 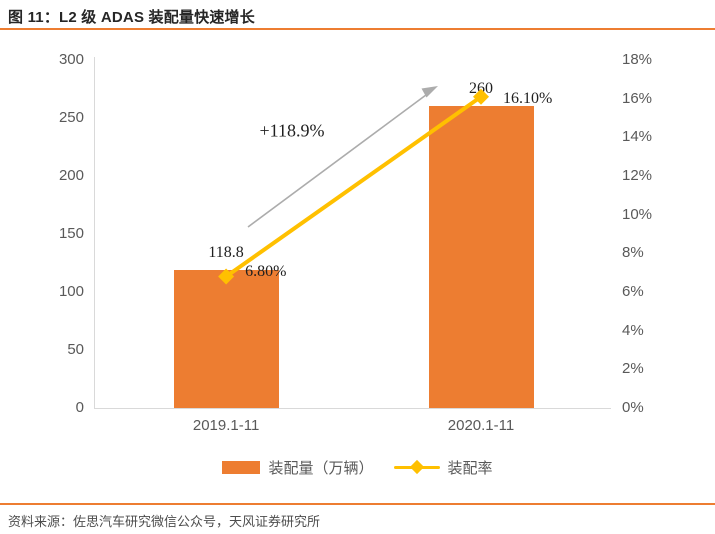 What do you see at coordinates (481, 257) in the screenshot?
I see `bar-2020.1-11` at bounding box center [481, 257].